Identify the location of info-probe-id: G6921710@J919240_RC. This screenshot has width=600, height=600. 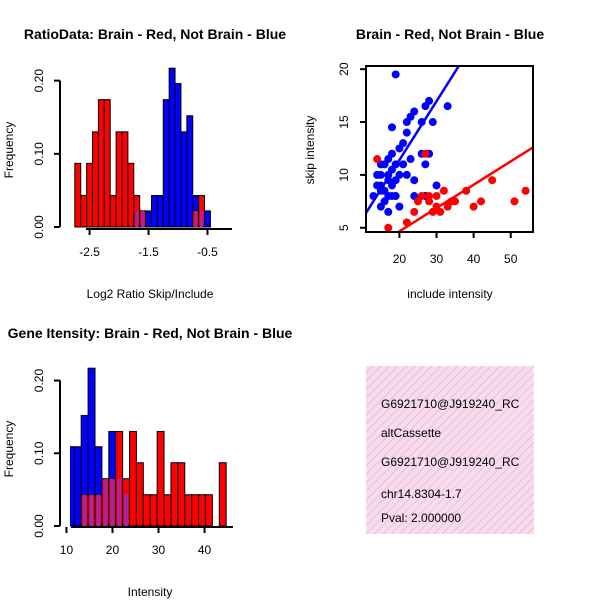
(450, 404).